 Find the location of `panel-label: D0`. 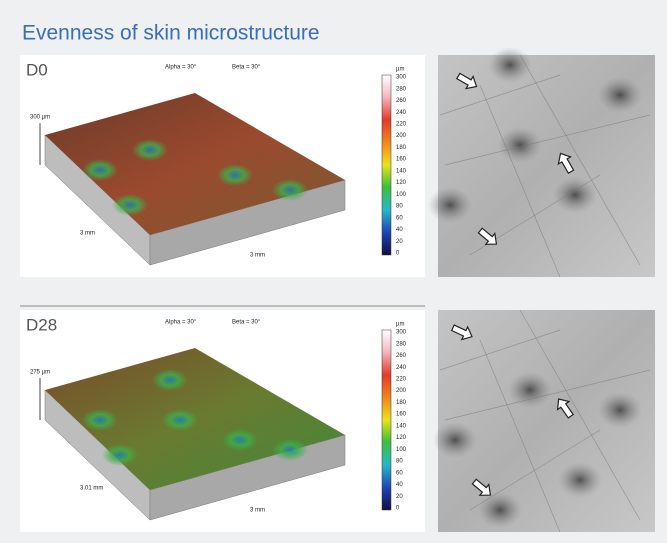

panel-label: D0 is located at coordinates (37, 69).